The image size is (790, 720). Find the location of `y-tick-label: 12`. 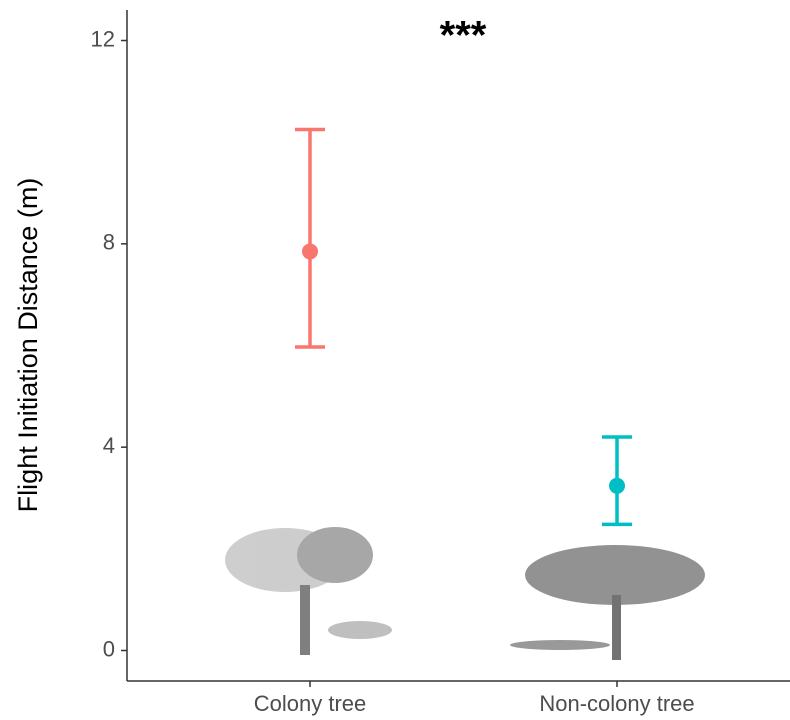

y-tick-label: 12 is located at coordinates (103, 38).